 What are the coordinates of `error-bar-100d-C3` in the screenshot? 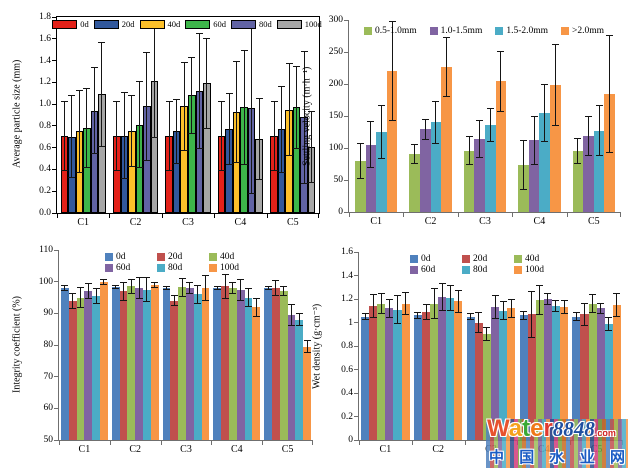 It's located at (207, 83).